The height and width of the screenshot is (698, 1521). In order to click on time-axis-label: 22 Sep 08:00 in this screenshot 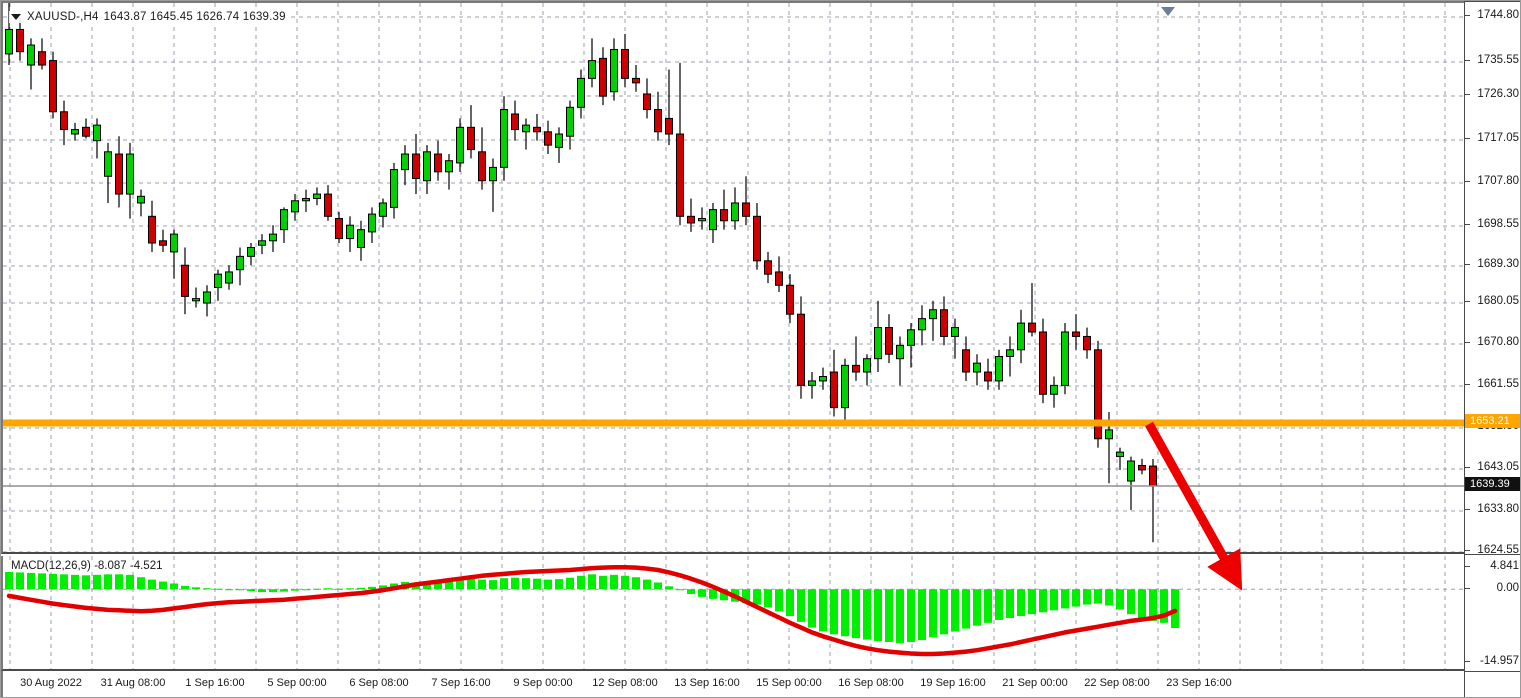, I will do `click(1117, 683)`.